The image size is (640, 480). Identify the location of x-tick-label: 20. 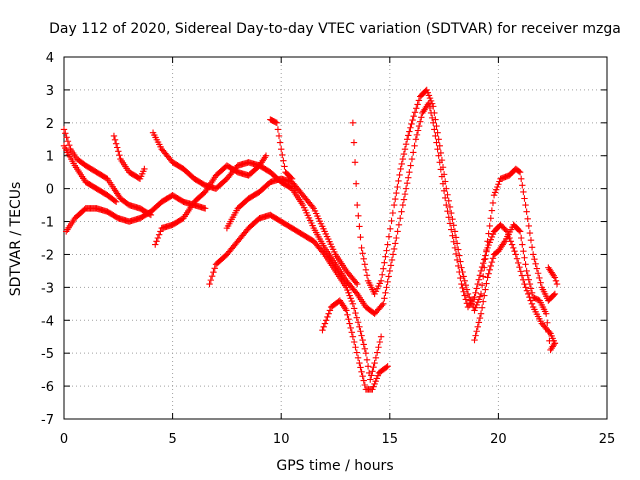
(498, 439).